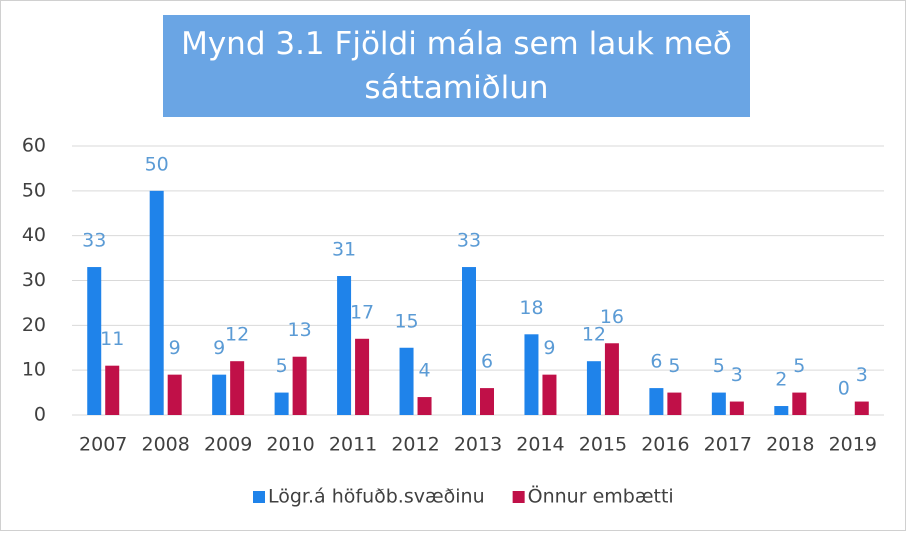  What do you see at coordinates (540, 445) in the screenshot?
I see `x-tick-label: 2014` at bounding box center [540, 445].